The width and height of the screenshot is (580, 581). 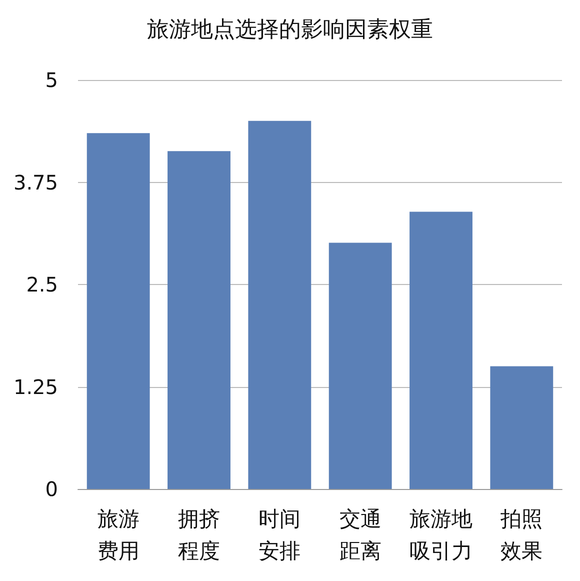 What do you see at coordinates (199, 535) in the screenshot?
I see `x-tick-label: 拥挤程度` at bounding box center [199, 535].